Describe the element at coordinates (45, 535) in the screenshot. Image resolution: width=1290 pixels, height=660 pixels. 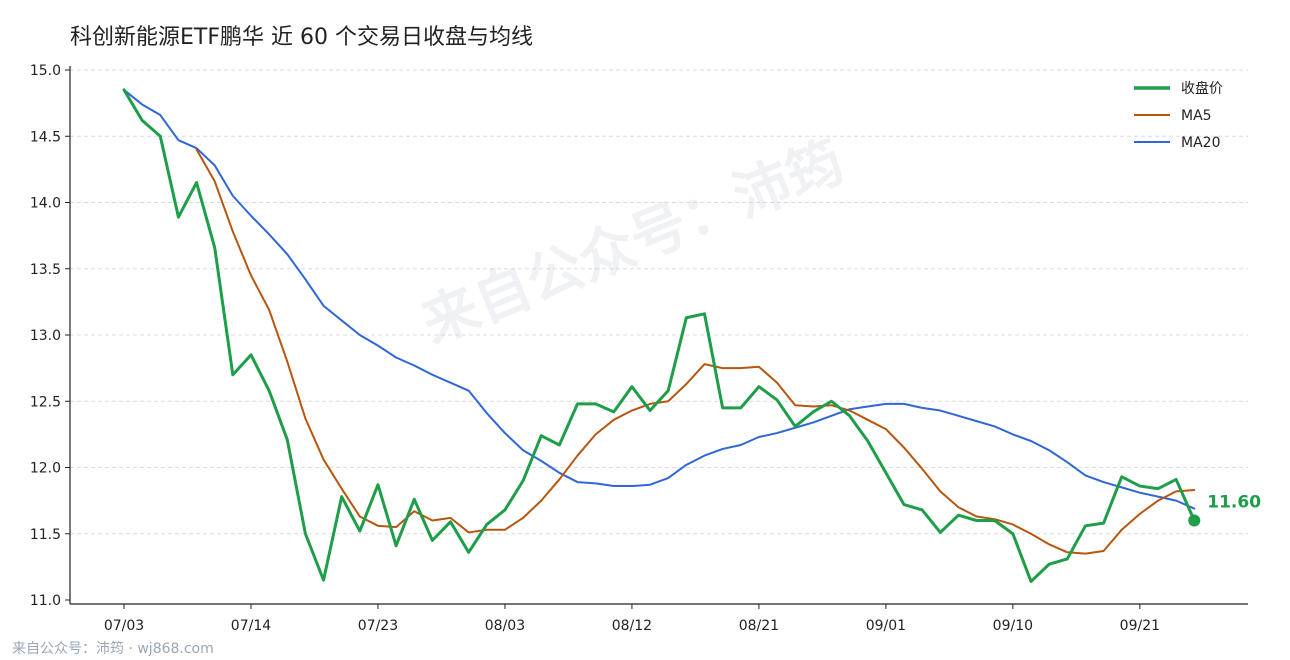
I see `y-tick-label: 11.5` at that location.